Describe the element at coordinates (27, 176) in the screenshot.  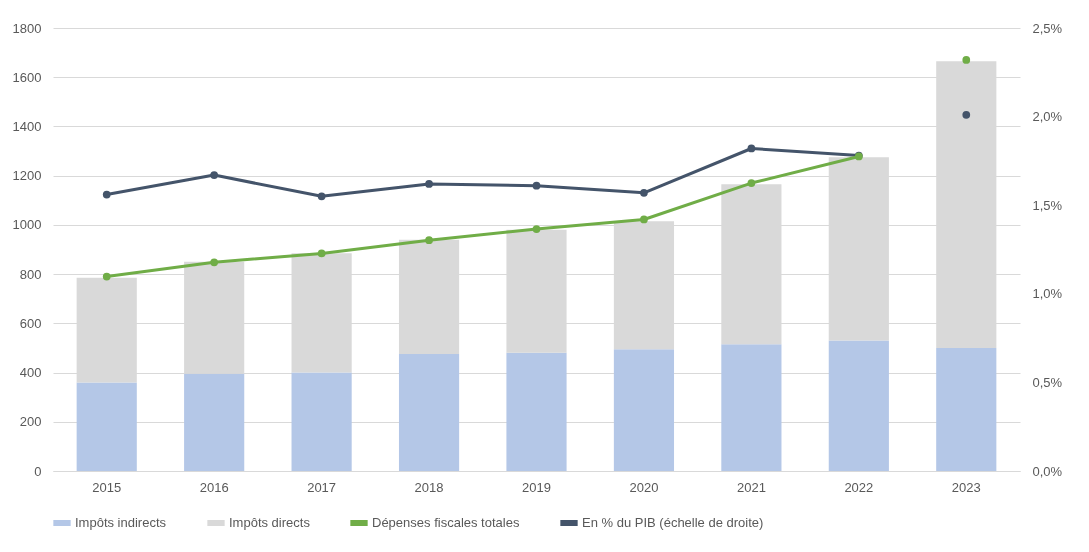
I see `y-tick-label: 1200` at that location.